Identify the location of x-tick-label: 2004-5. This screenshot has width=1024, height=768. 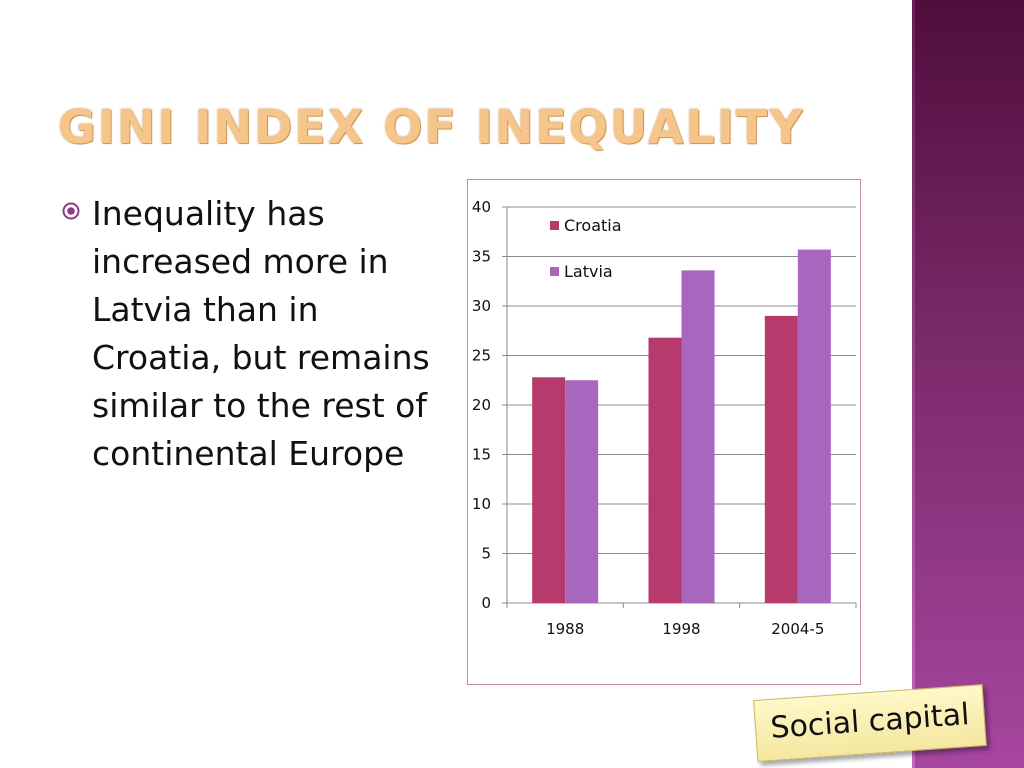
(797, 629).